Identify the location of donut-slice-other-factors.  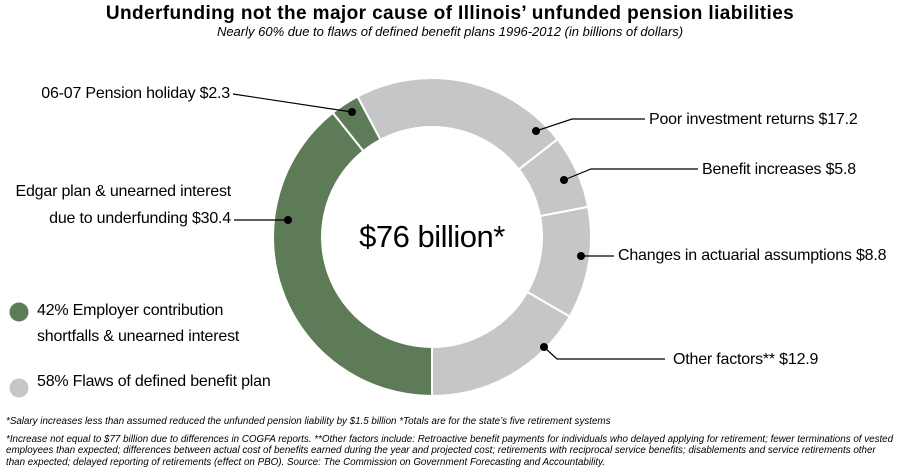
(501, 344).